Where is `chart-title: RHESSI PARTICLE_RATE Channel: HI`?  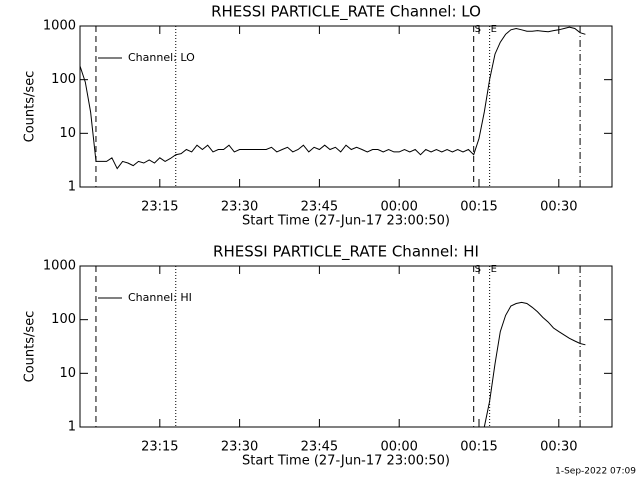 chart-title: RHESSI PARTICLE_RATE Channel: HI is located at coordinates (346, 252).